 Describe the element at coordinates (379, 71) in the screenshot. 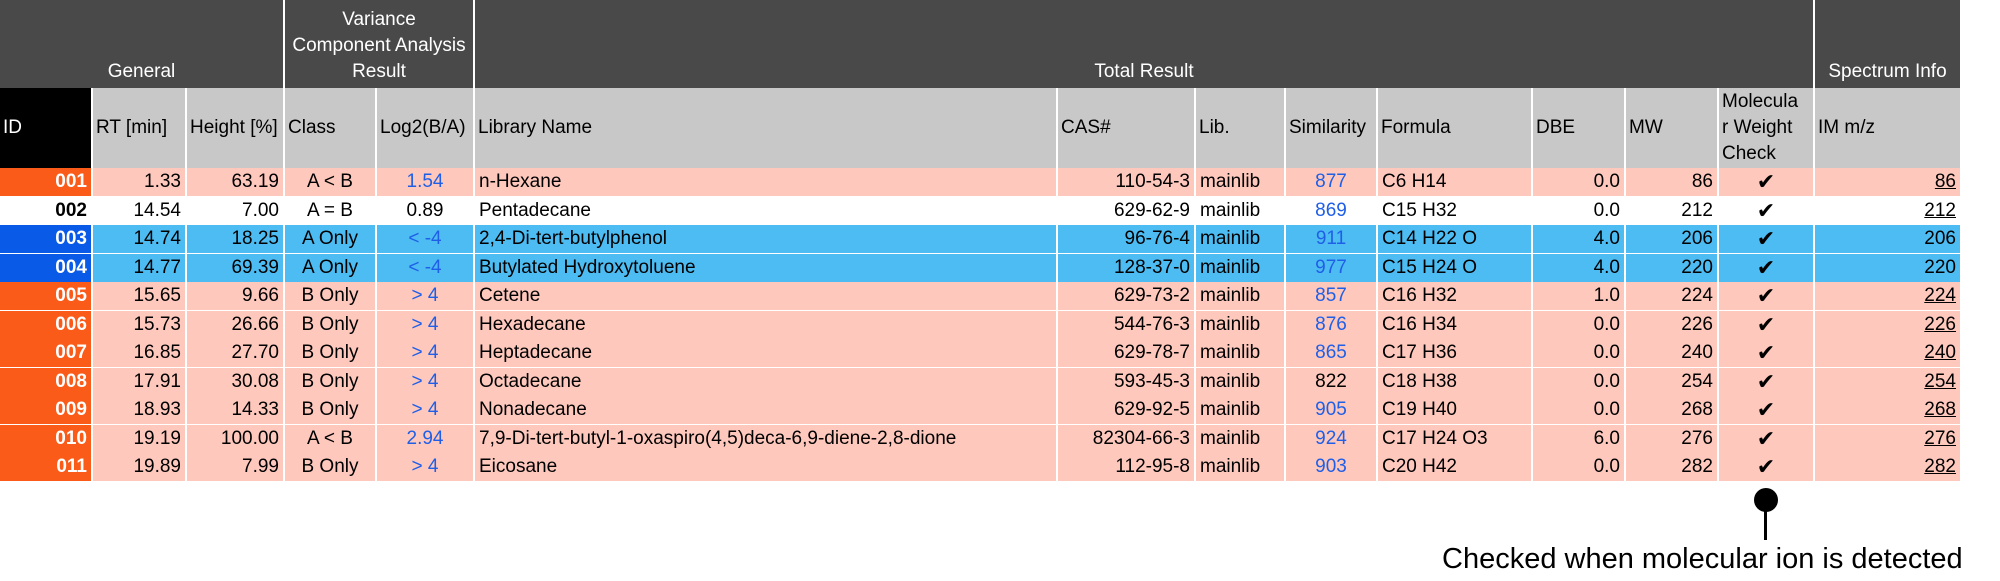

I see `group-header-variance-line3: Result` at that location.